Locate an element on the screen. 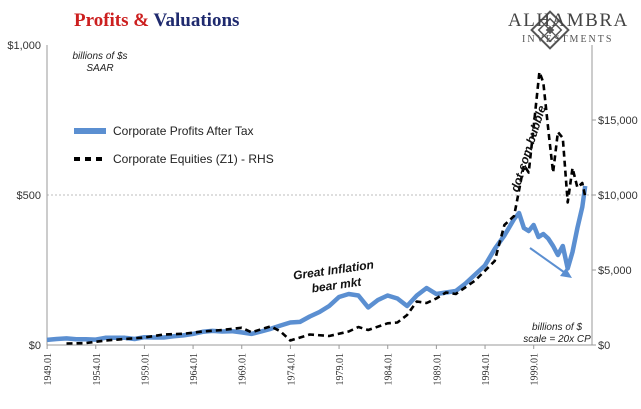  left-tick-label: $500 is located at coordinates (29, 196).